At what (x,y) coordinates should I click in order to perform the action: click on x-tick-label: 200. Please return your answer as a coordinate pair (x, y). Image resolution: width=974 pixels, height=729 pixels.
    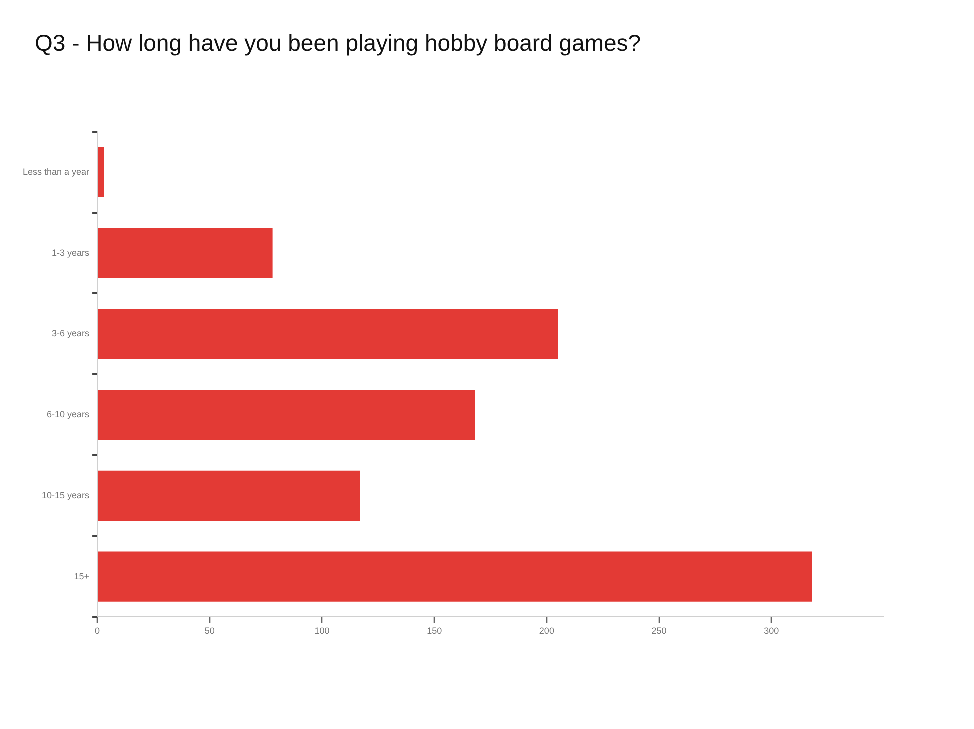
    Looking at the image, I should click on (546, 631).